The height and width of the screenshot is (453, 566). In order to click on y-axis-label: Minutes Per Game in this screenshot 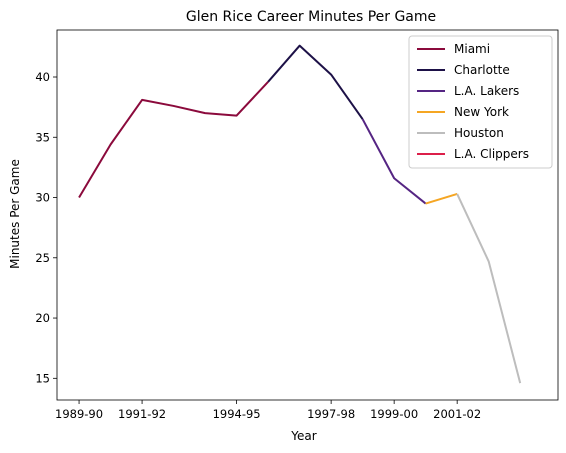, I will do `click(15, 214)`.